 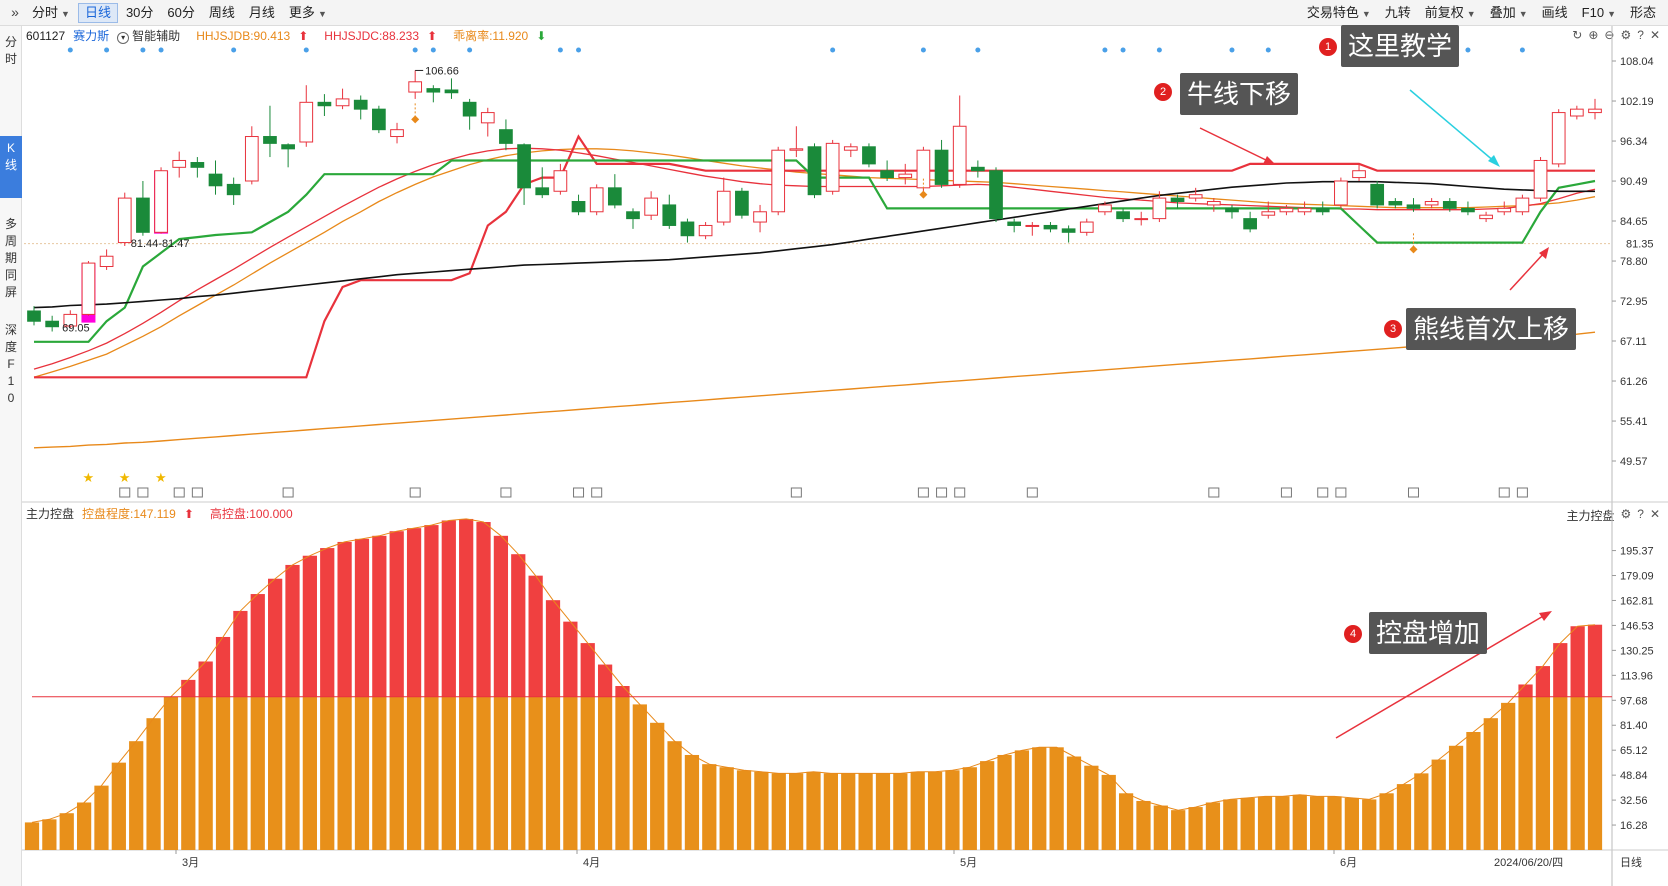 What do you see at coordinates (11, 258) in the screenshot?
I see `sidebar-item-multi-period: 多周期同屏` at bounding box center [11, 258].